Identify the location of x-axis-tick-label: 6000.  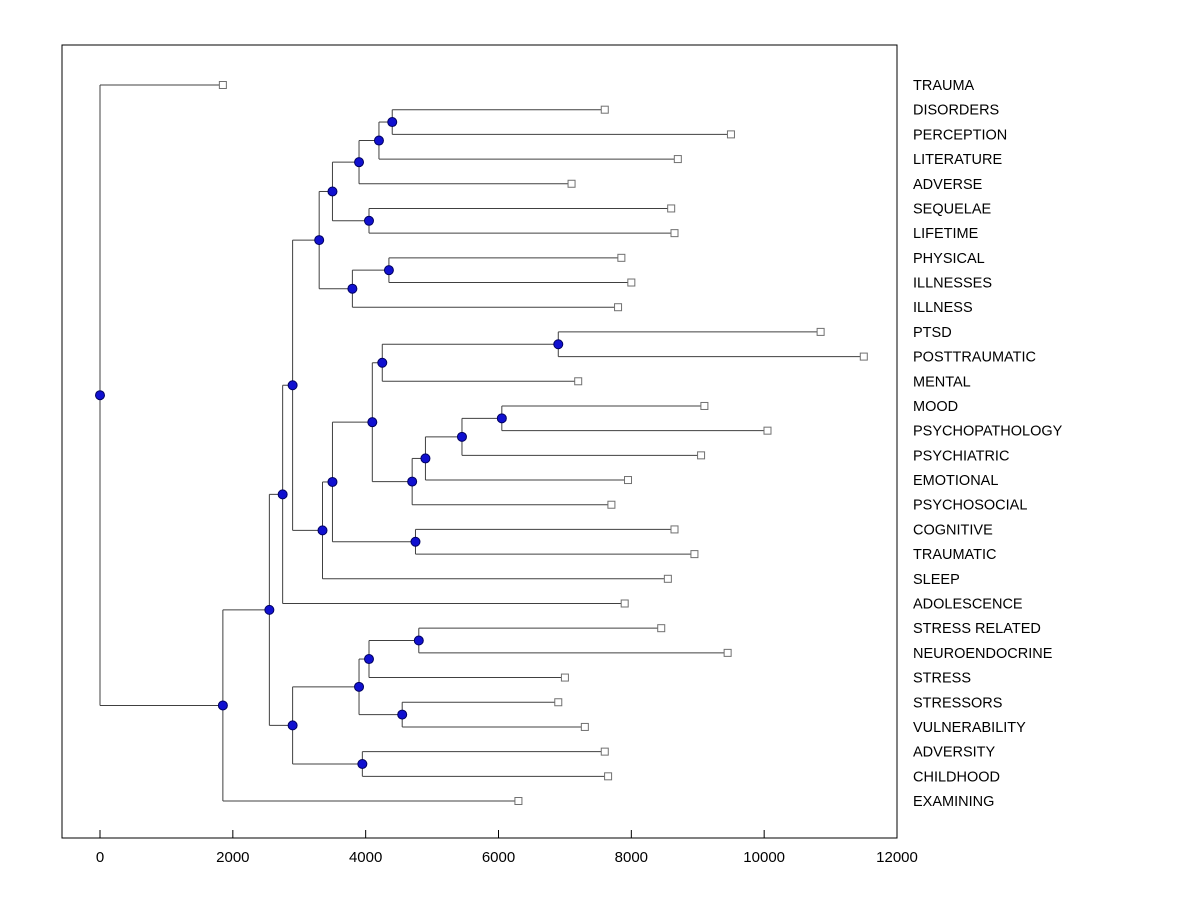
(498, 857).